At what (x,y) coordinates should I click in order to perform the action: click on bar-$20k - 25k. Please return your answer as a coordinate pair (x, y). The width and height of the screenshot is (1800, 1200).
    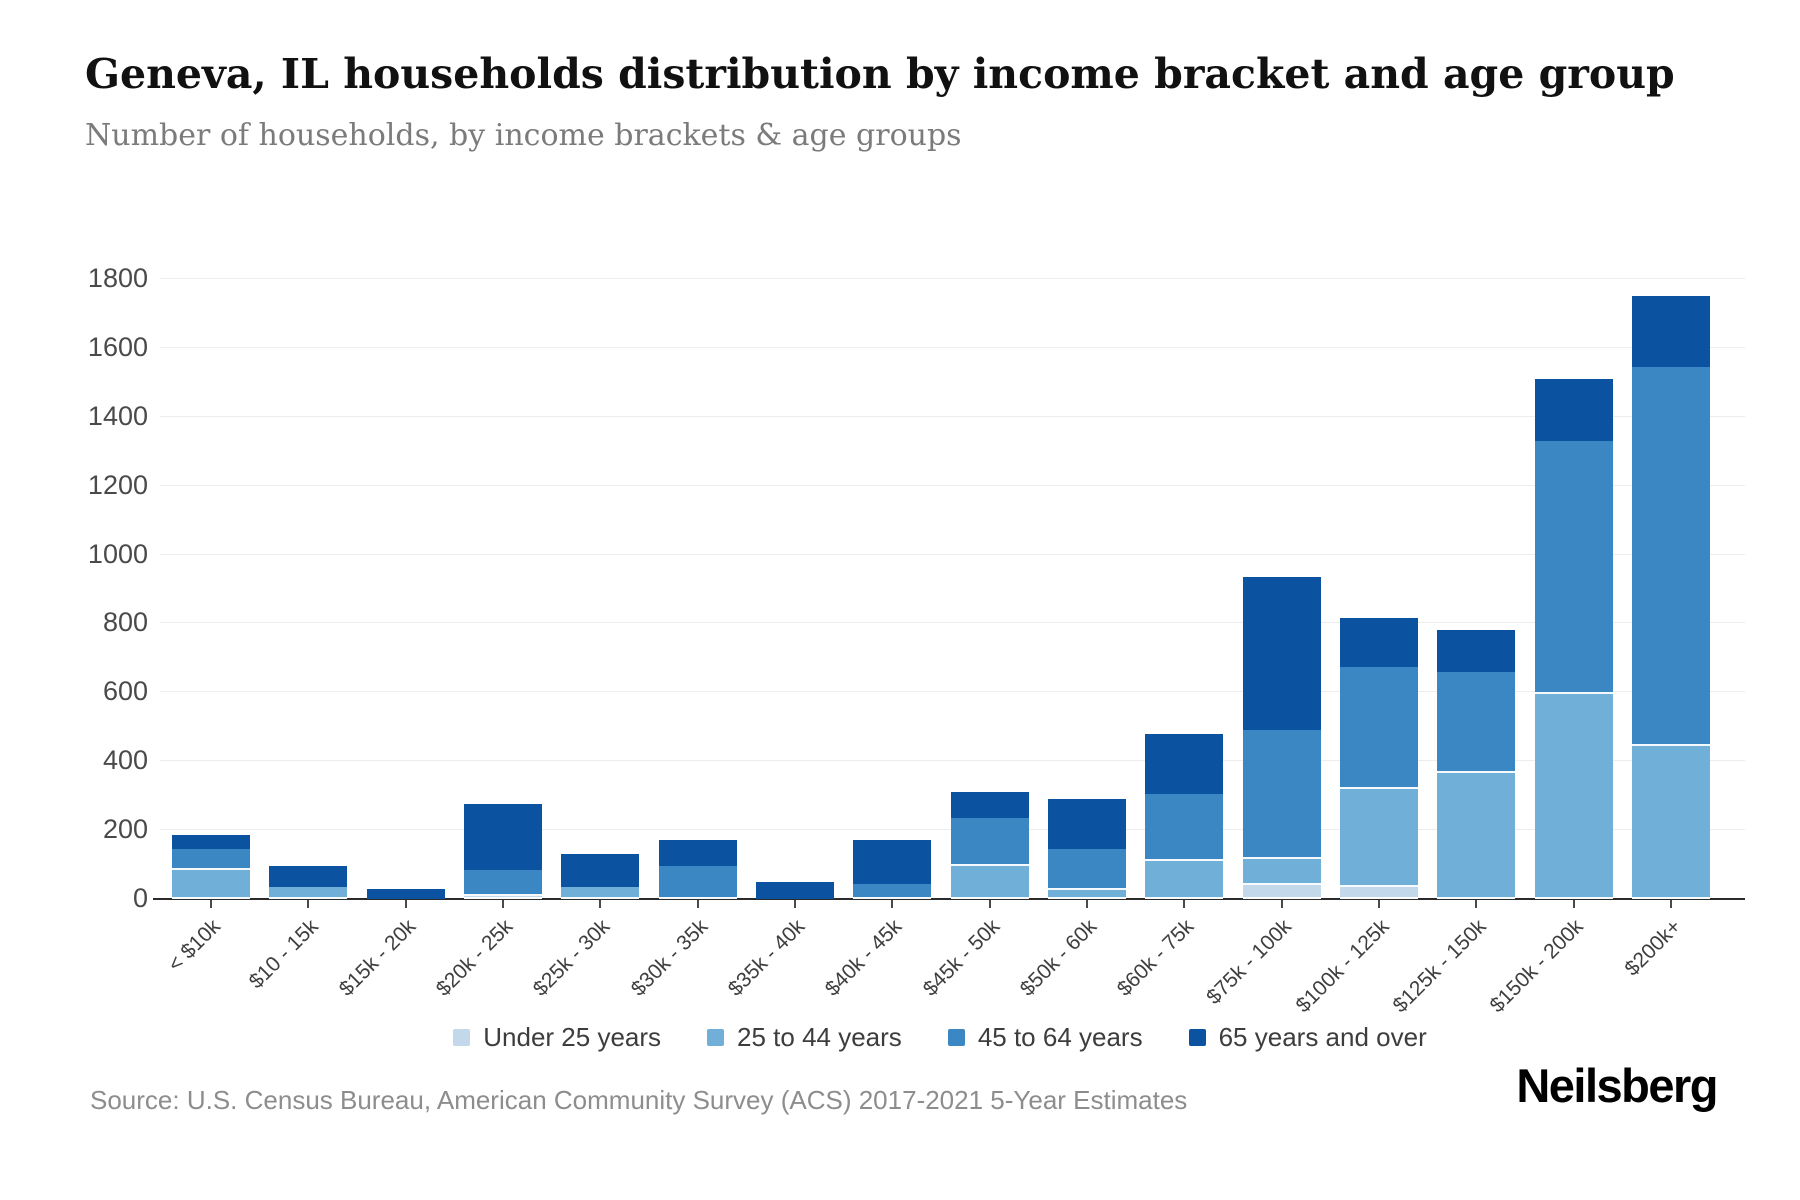
    Looking at the image, I should click on (502, 589).